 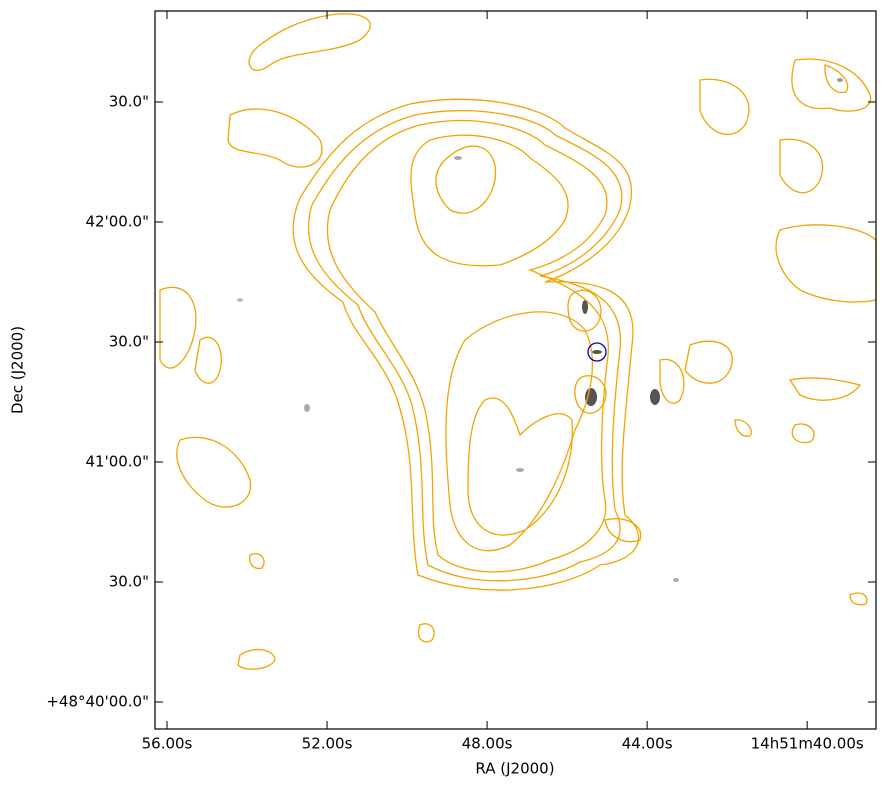 I want to click on x-tick-label: 48.00s, so click(x=487, y=744).